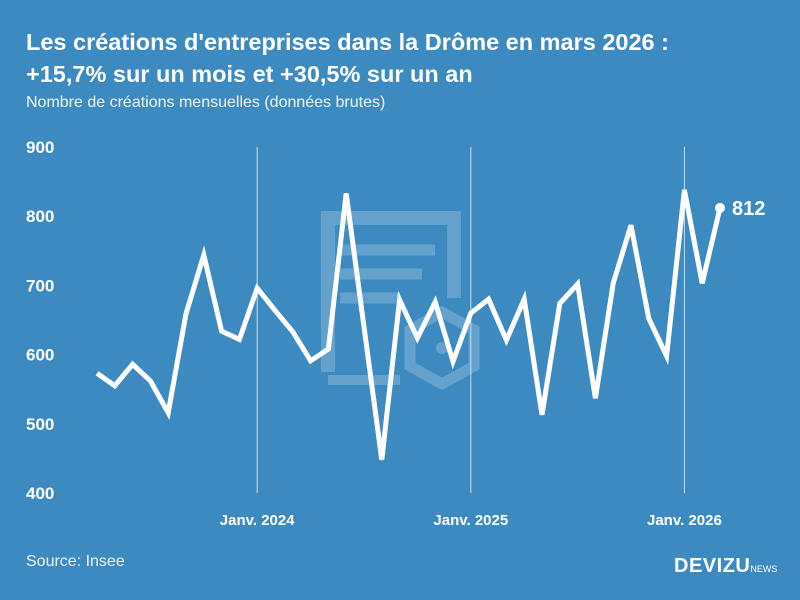 The width and height of the screenshot is (800, 600). Describe the element at coordinates (40, 285) in the screenshot. I see `y-tick-label: 700` at that location.